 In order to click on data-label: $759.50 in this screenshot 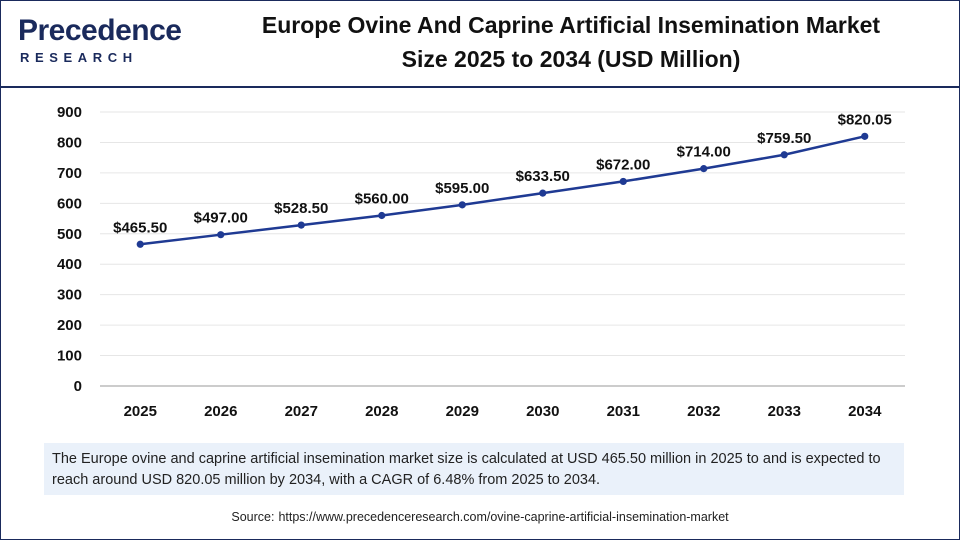, I will do `click(784, 138)`.